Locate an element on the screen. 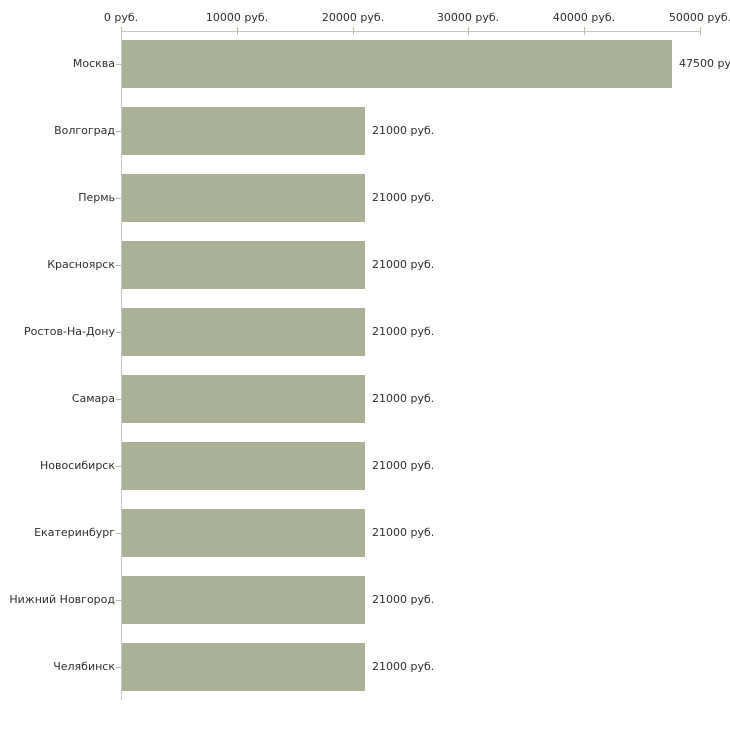 This screenshot has width=730, height=730. x-axis-tick-label: 0 руб. is located at coordinates (121, 17).